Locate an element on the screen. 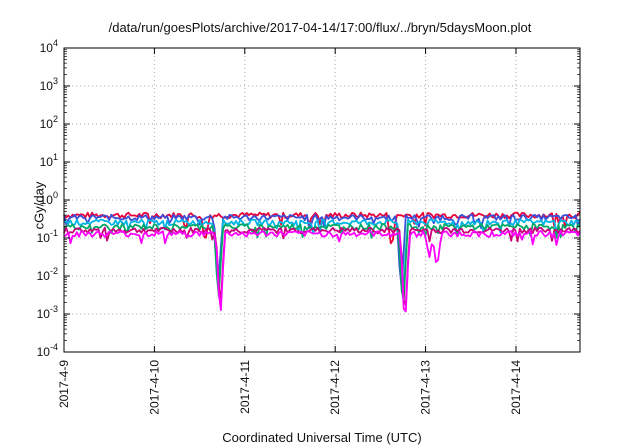 The width and height of the screenshot is (640, 448). x-tick-label: 2017-4-10 is located at coordinates (154, 387).